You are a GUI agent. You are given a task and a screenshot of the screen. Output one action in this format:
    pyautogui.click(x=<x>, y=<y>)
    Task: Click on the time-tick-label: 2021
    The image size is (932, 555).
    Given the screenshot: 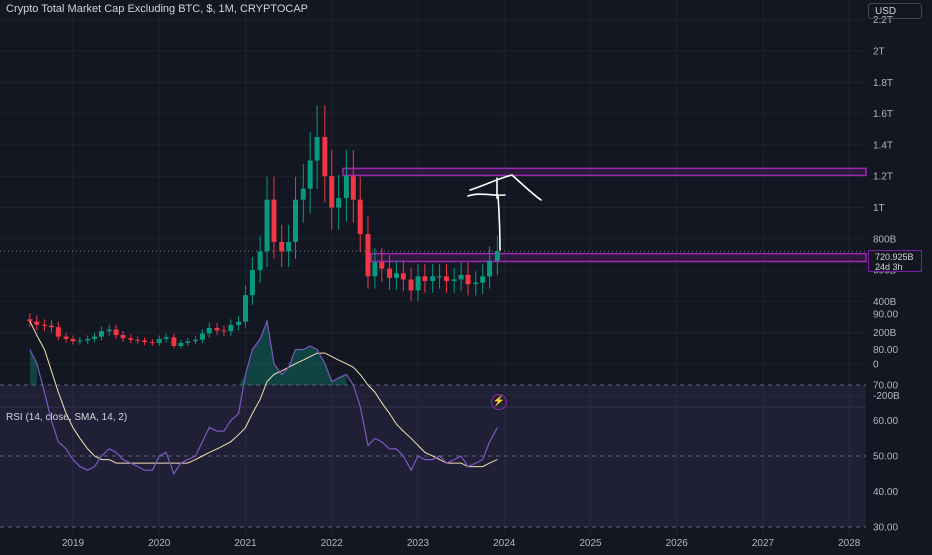 What is the action you would take?
    pyautogui.click(x=245, y=543)
    